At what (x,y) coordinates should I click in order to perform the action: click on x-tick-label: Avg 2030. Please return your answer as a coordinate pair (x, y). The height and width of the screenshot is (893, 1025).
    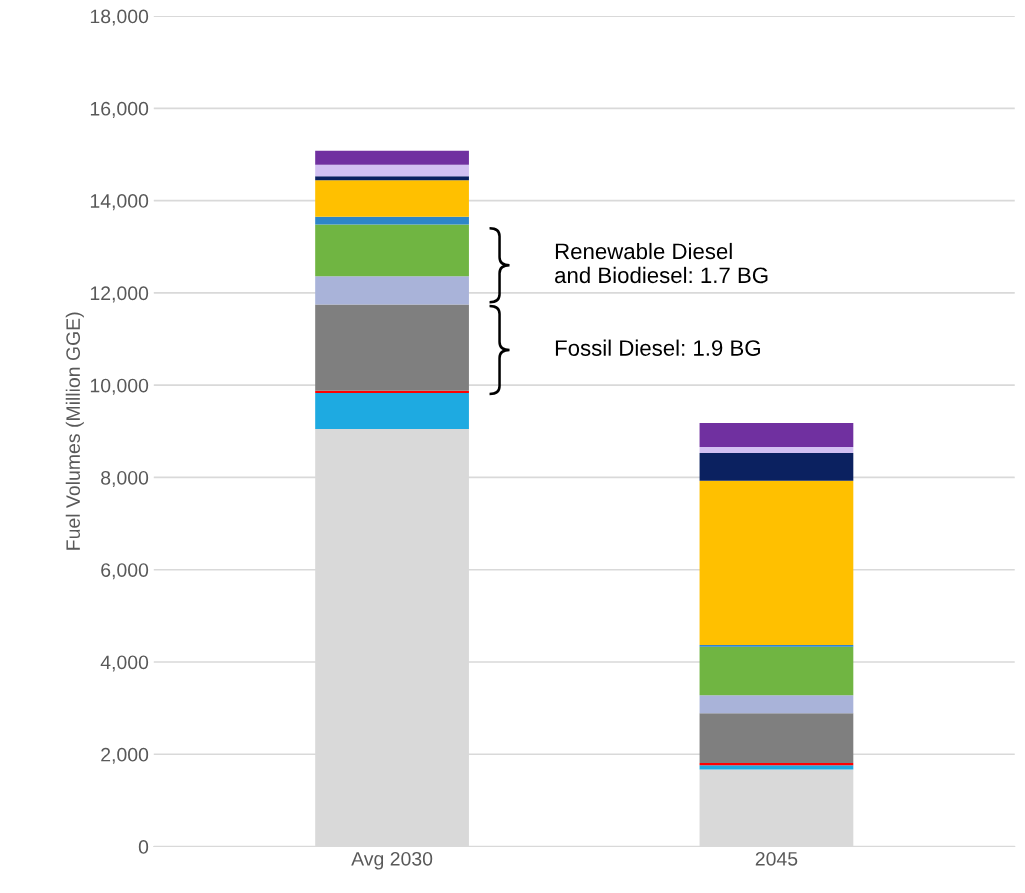
    Looking at the image, I should click on (392, 860).